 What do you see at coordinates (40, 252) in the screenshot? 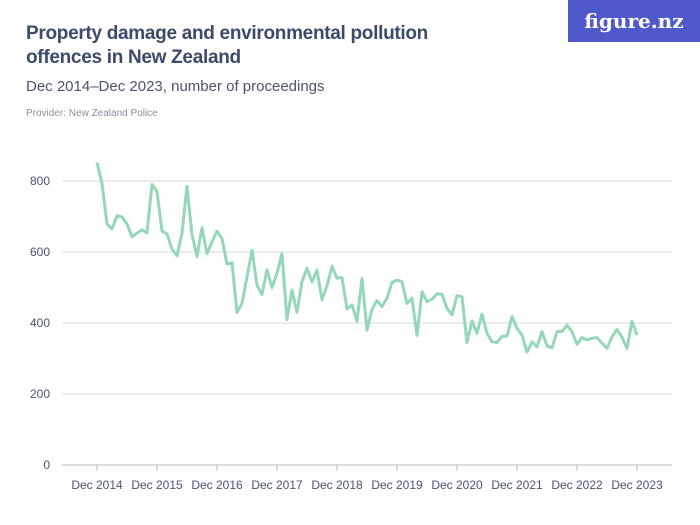
I see `y-tick-label: 600` at bounding box center [40, 252].